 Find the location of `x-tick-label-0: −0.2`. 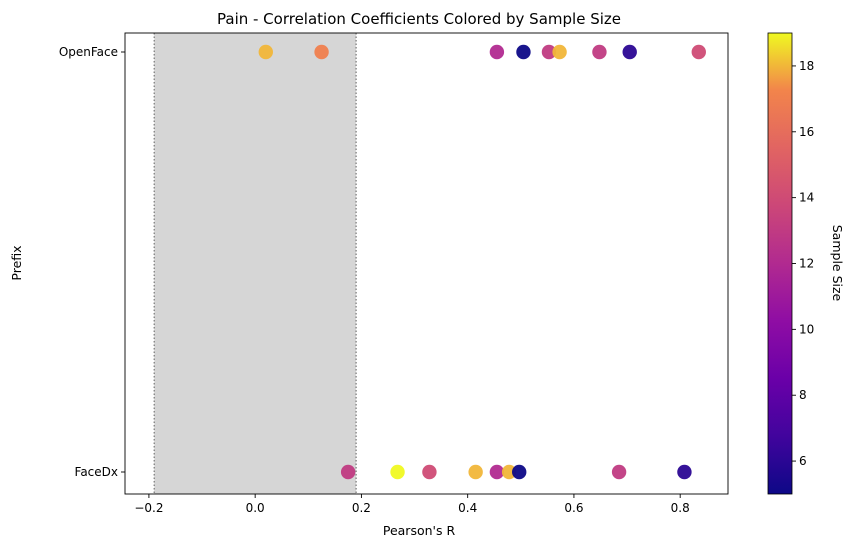

x-tick-label-0: −0.2 is located at coordinates (148, 508).